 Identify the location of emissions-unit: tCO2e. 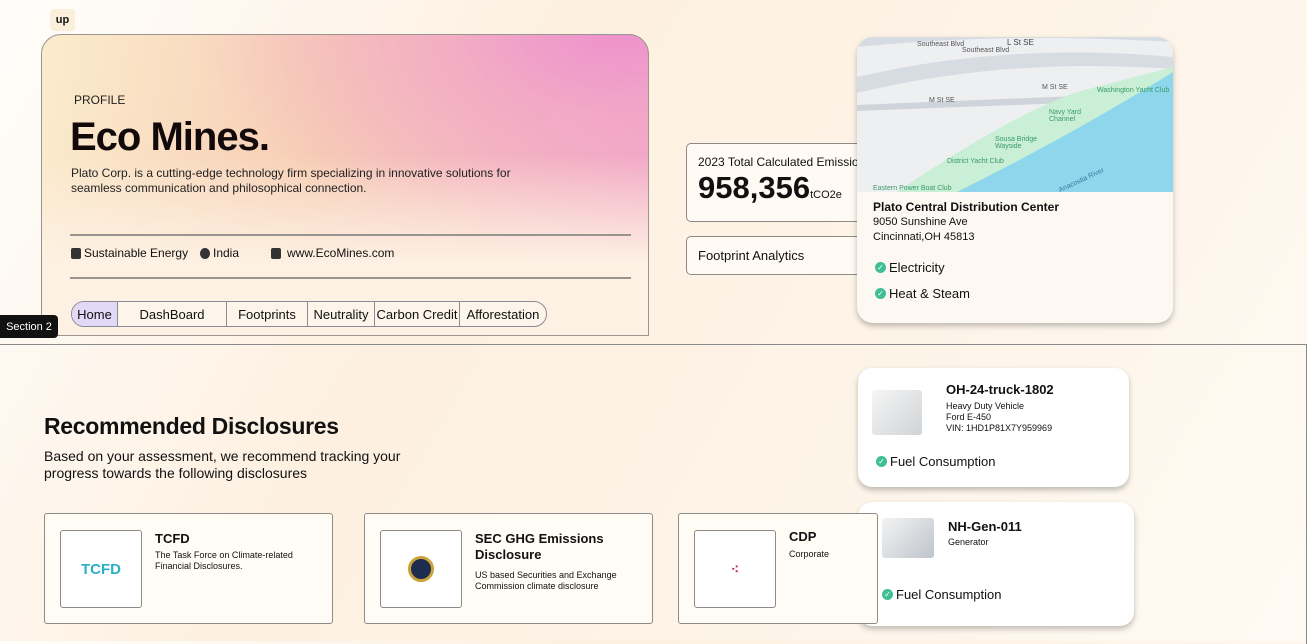
(826, 195).